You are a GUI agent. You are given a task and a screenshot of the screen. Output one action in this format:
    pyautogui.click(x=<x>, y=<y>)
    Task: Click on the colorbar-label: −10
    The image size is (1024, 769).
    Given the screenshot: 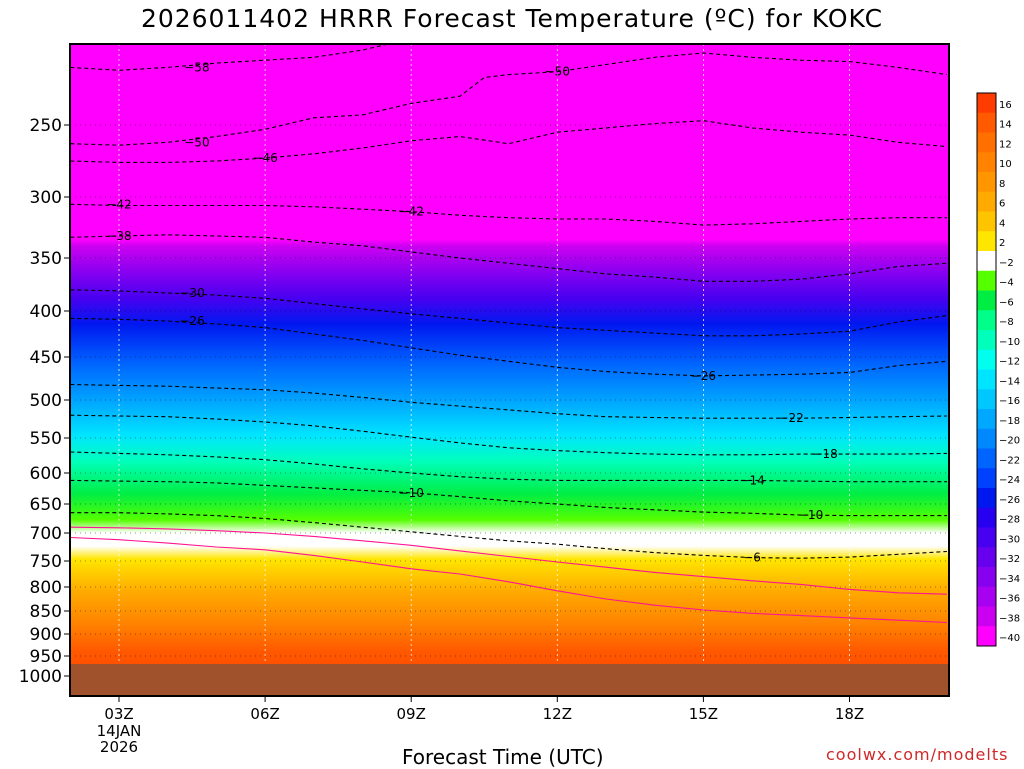 What is the action you would take?
    pyautogui.click(x=1009, y=342)
    